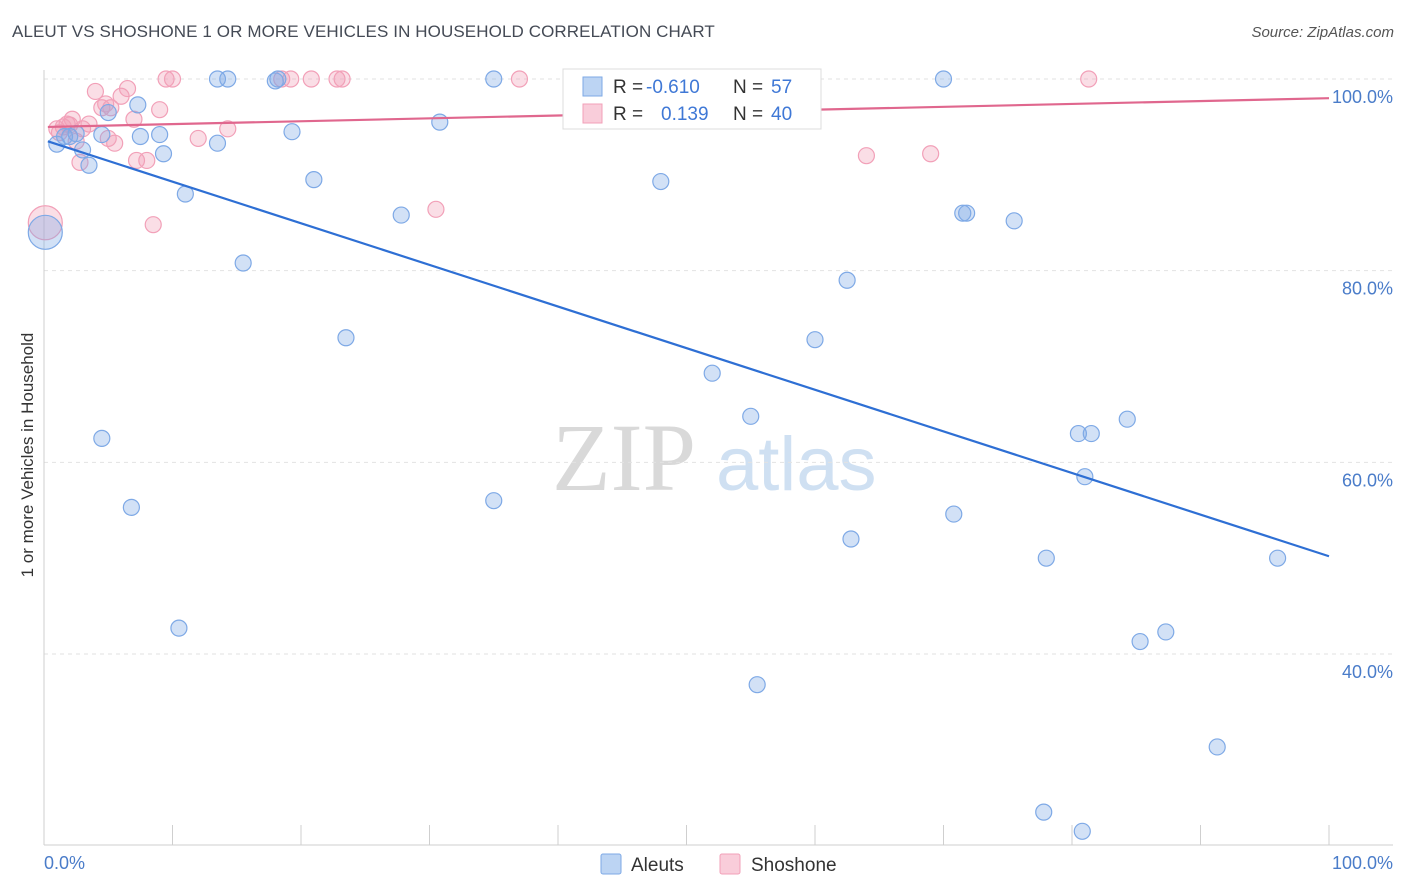  What do you see at coordinates (657, 865) in the screenshot?
I see `bottom-legend-aleut: Aleuts` at bounding box center [657, 865].